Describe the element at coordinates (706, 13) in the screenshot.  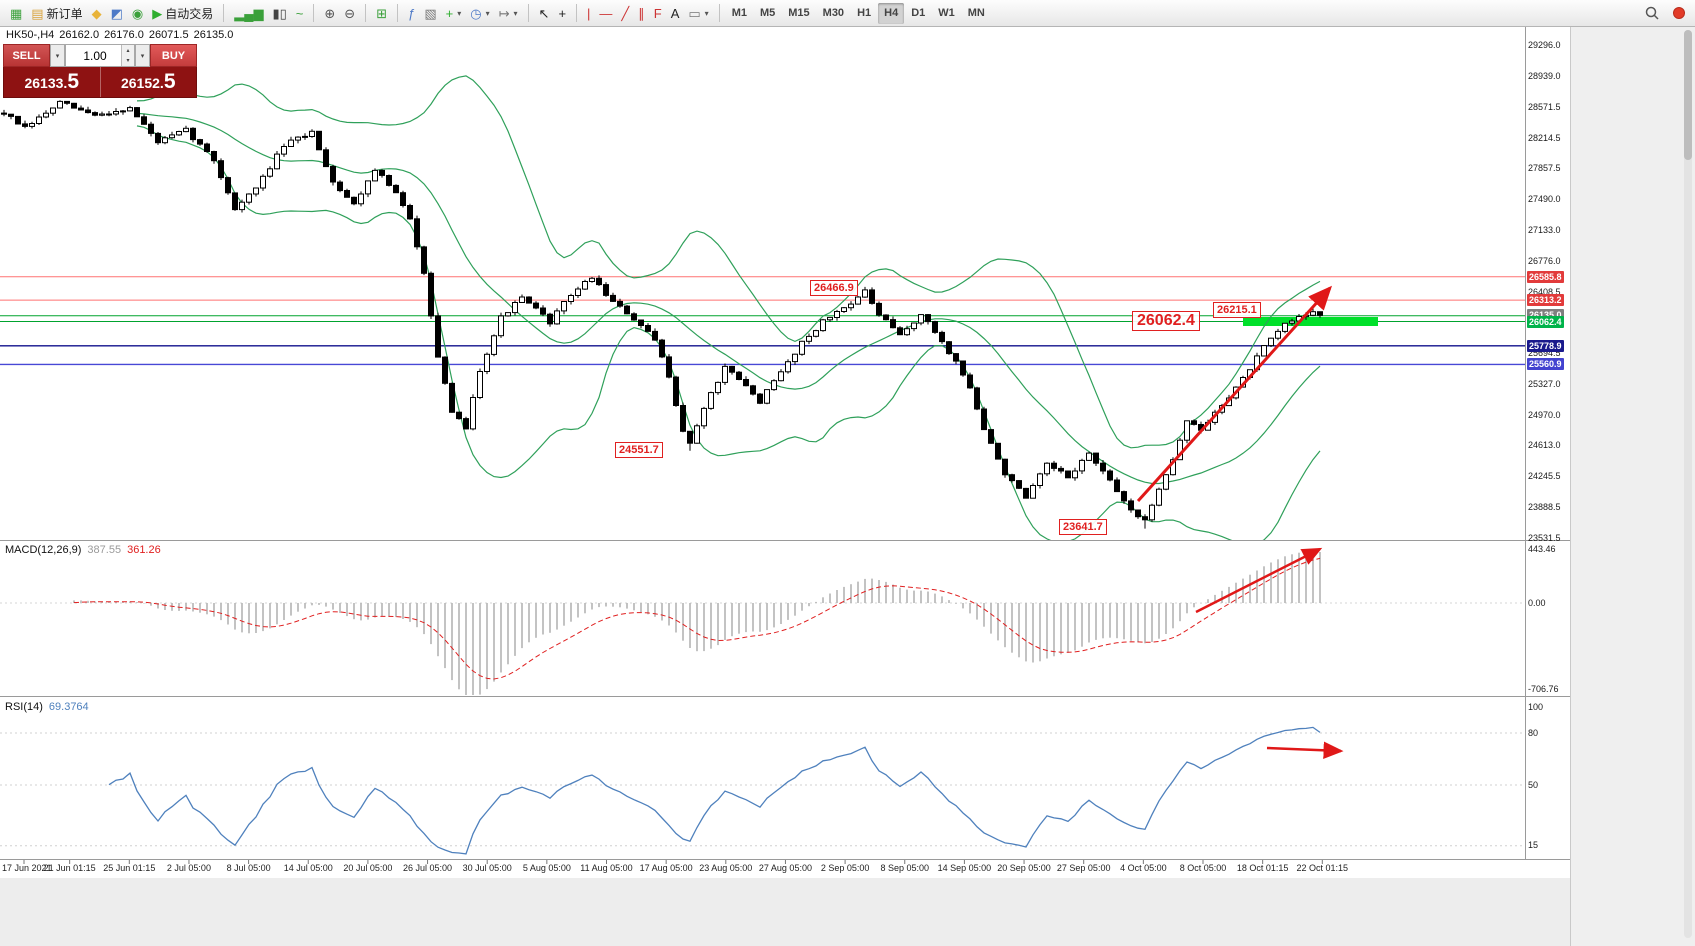
I see `dropdown-caret-icon: ▾` at that location.